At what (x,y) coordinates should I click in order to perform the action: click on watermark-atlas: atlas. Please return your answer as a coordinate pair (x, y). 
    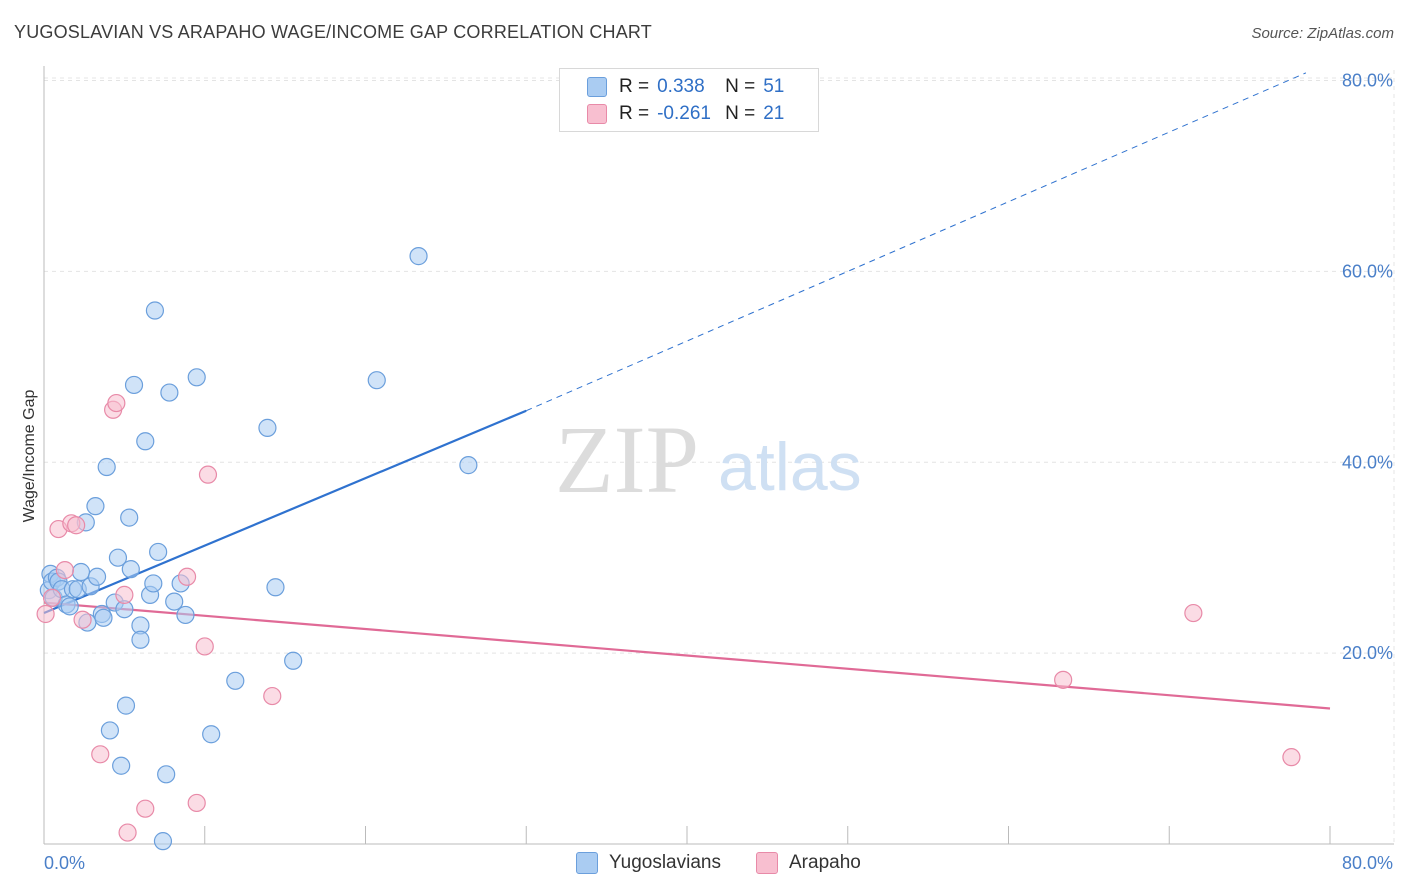
    Looking at the image, I should click on (790, 467).